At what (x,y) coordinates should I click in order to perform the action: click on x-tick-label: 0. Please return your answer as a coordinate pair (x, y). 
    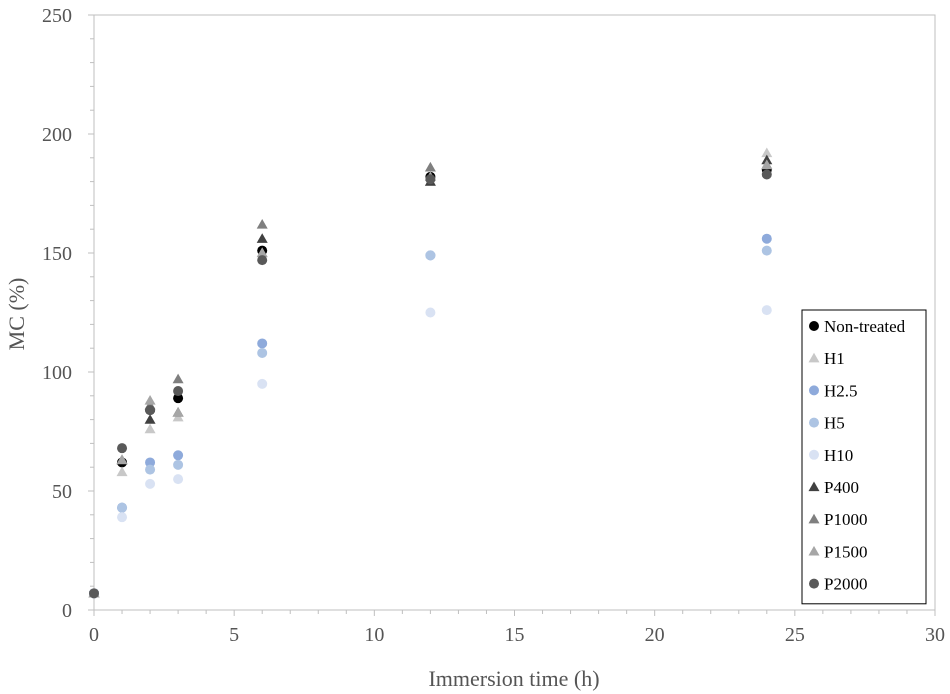
    Looking at the image, I should click on (94, 635).